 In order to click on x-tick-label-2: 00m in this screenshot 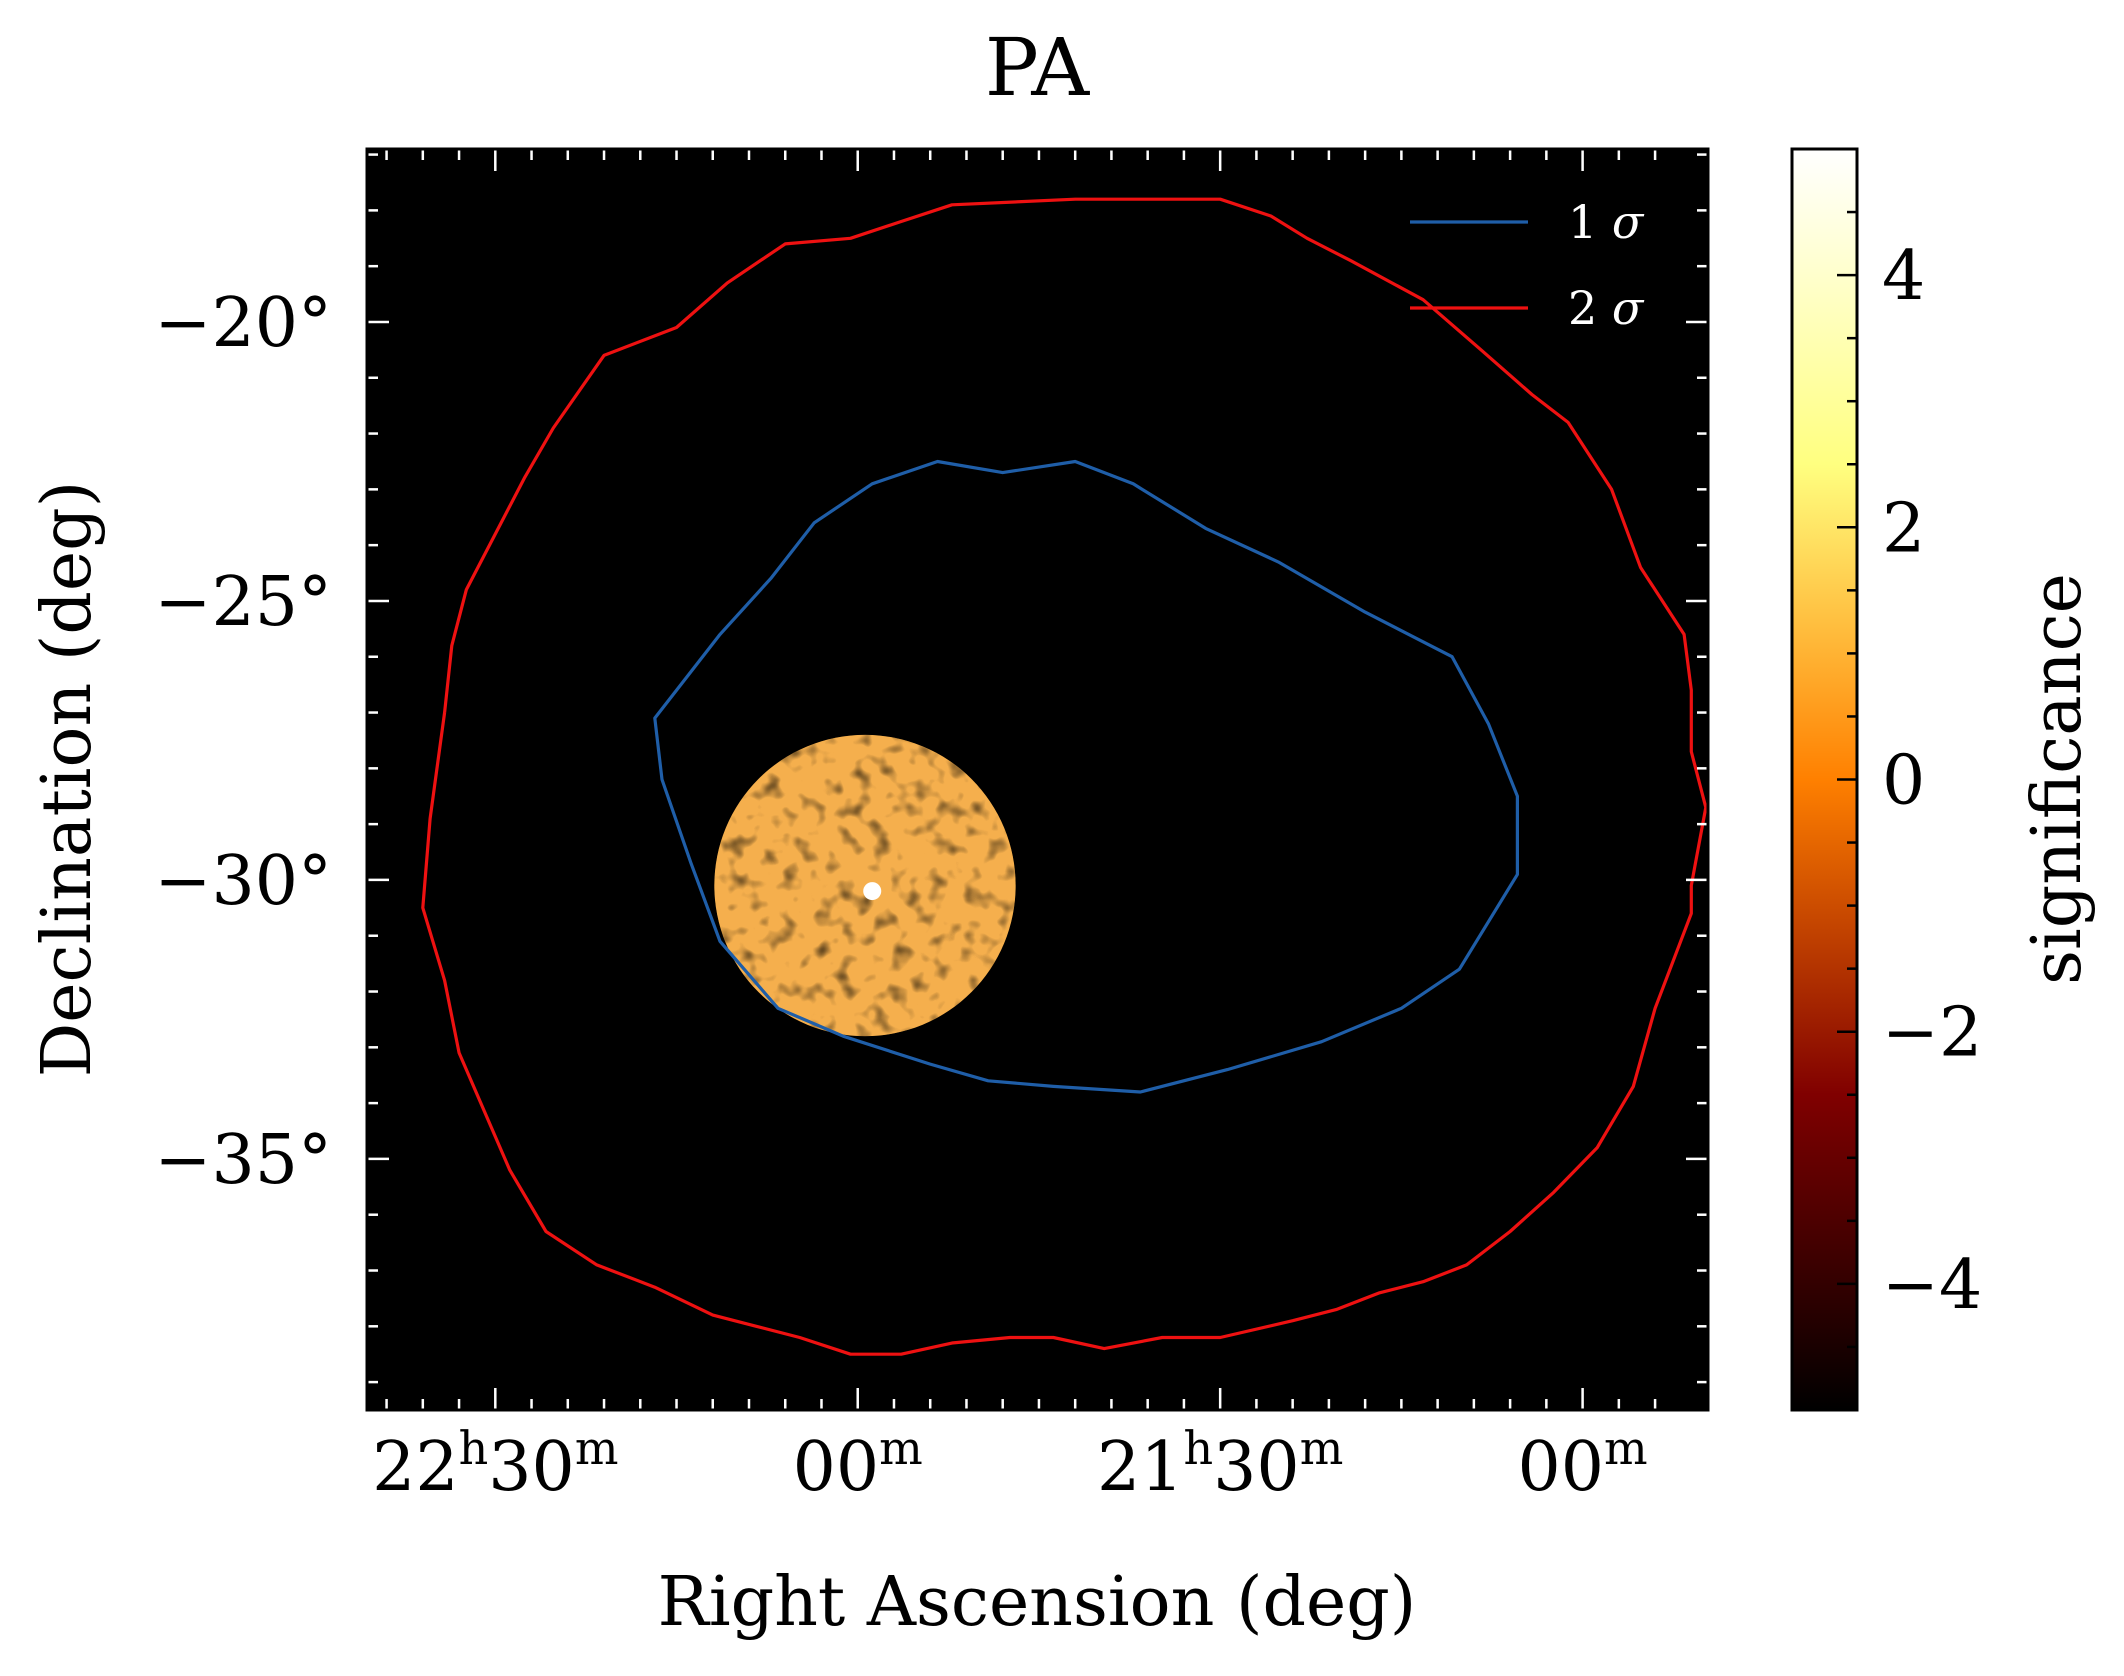, I will do `click(858, 1464)`.